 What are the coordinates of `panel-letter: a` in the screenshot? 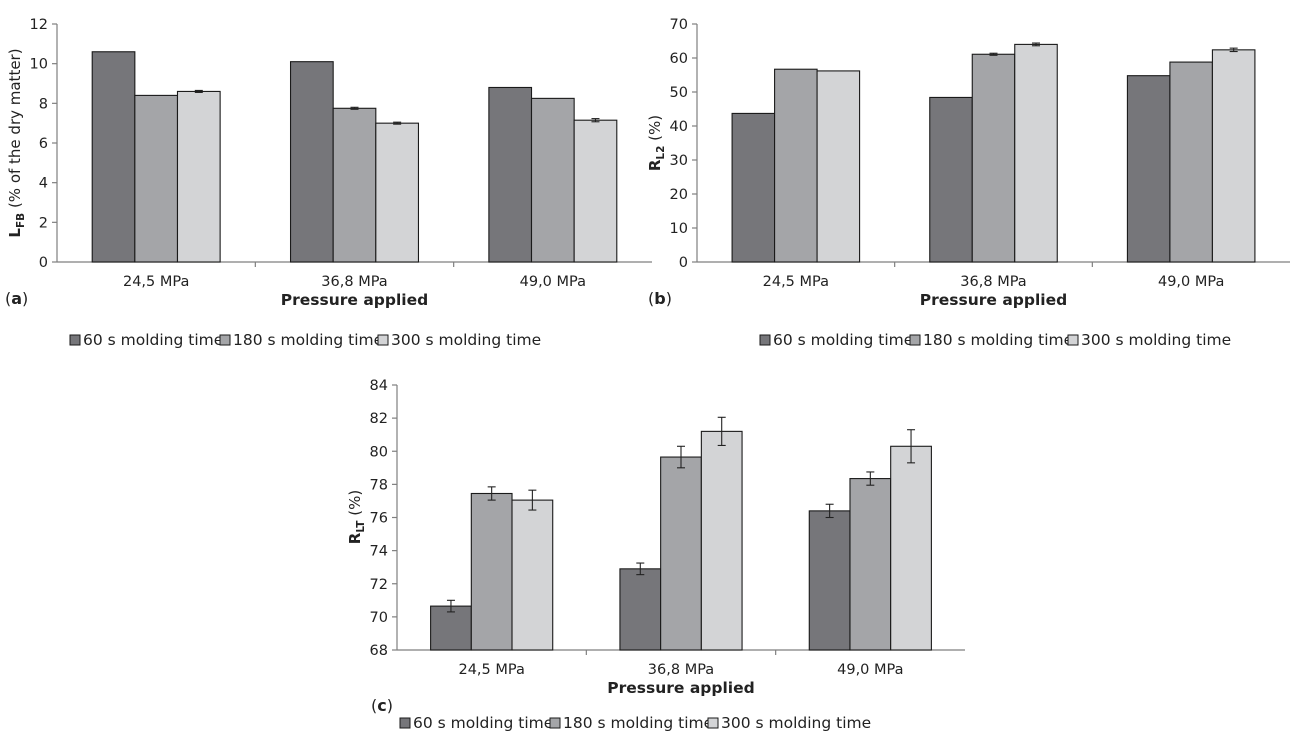 It's located at (16, 298).